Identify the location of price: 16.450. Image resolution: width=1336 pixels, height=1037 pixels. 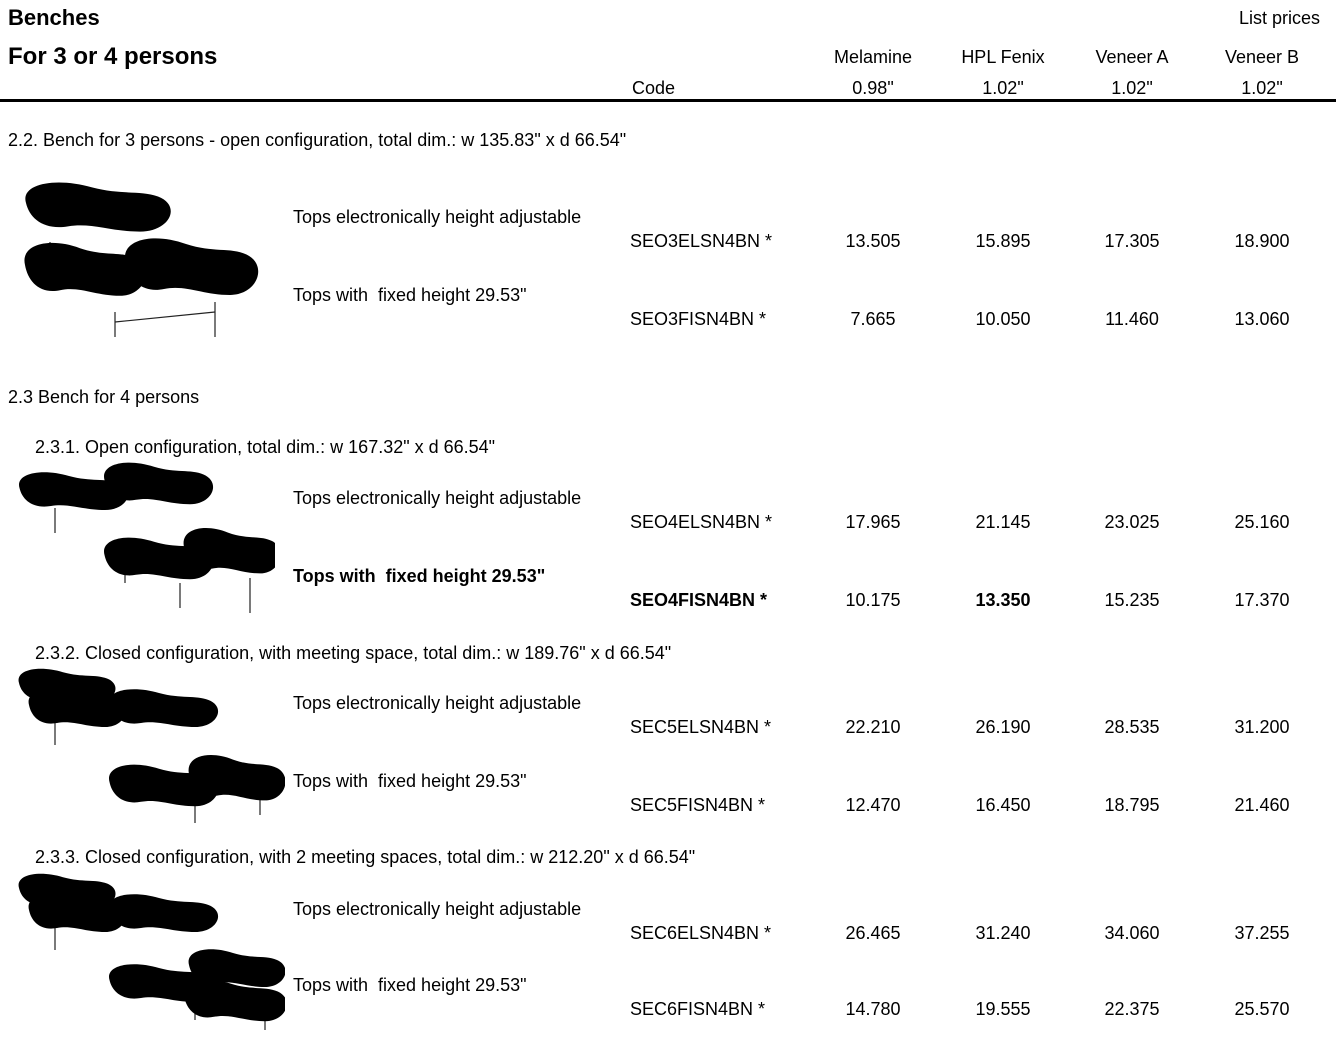
(1003, 805).